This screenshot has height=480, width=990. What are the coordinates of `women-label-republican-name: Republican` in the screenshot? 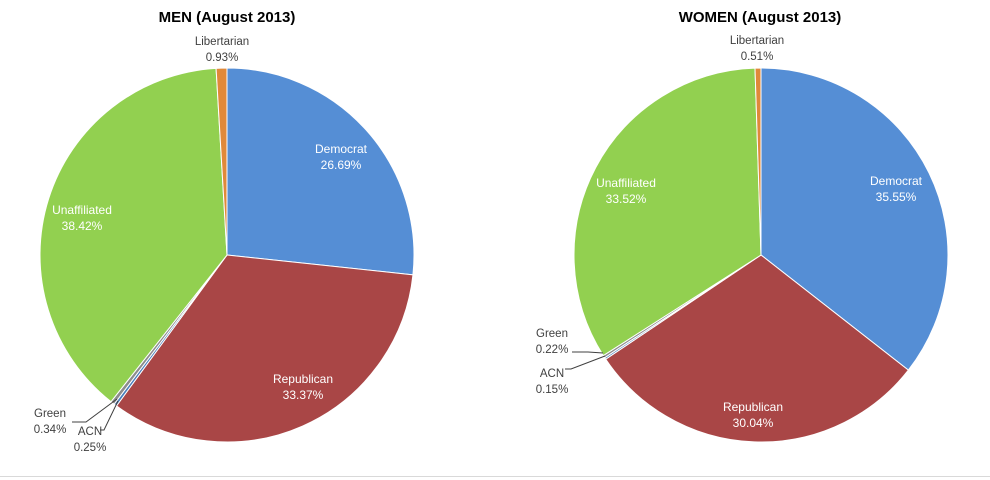 It's located at (753, 407).